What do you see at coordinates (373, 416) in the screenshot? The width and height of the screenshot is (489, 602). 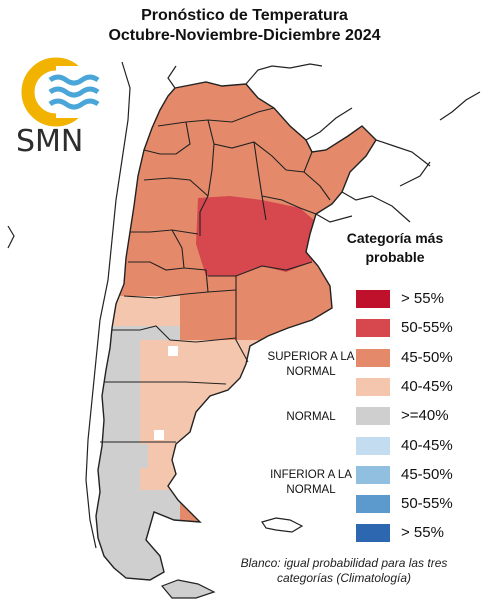 I see `legend-swatch-normal` at bounding box center [373, 416].